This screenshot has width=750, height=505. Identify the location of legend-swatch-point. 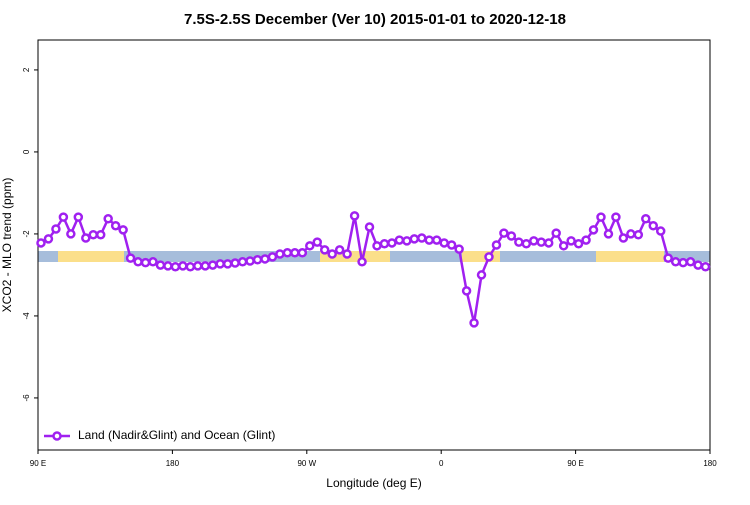
(57, 436).